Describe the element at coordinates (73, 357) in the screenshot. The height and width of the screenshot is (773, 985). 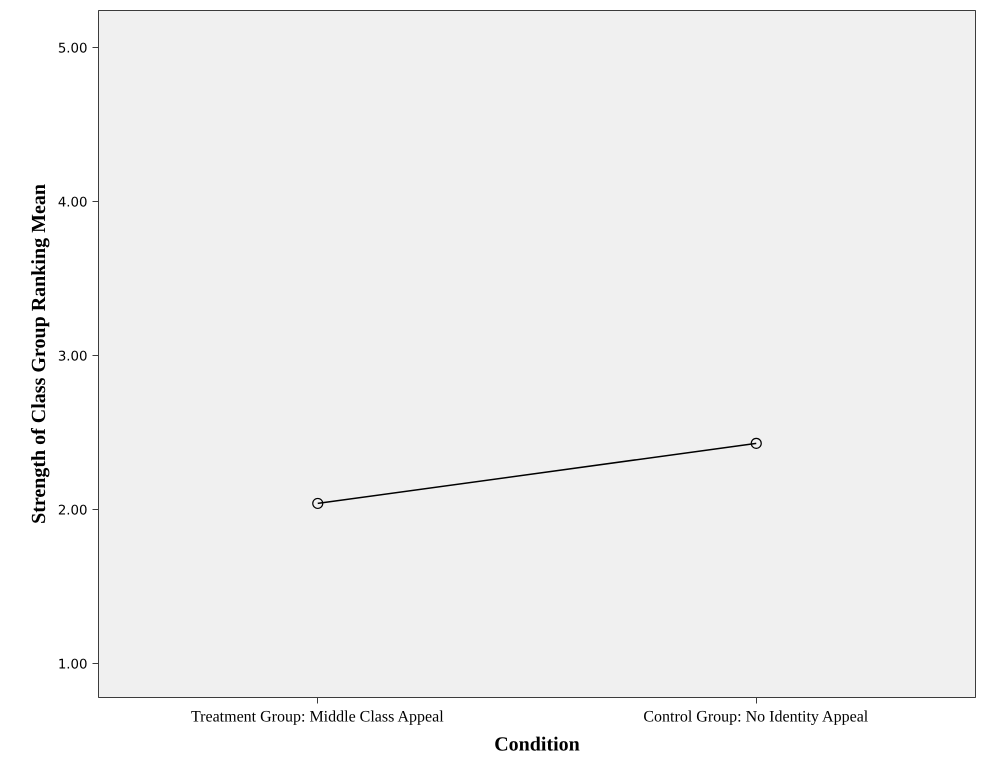
I see `y-tick-label: 3.00` at that location.